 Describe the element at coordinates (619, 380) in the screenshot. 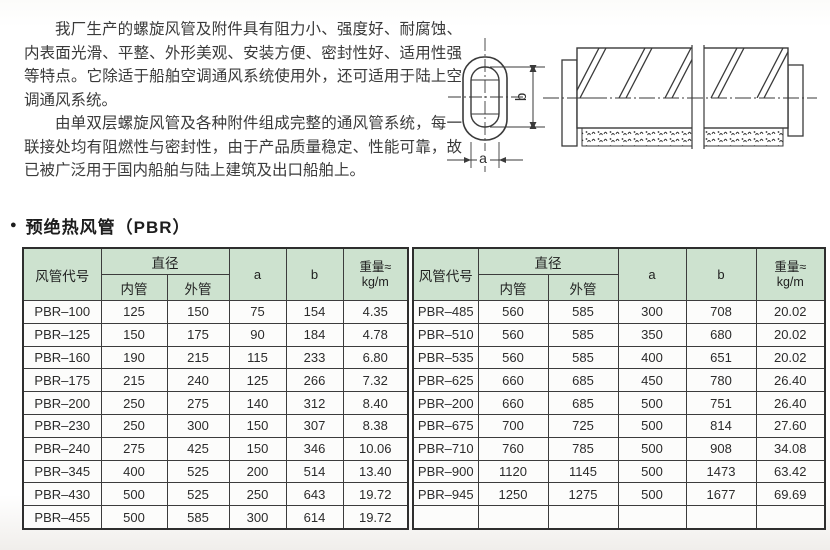

I see `table-row: PBR–625 660 685 450 780 26.40` at that location.